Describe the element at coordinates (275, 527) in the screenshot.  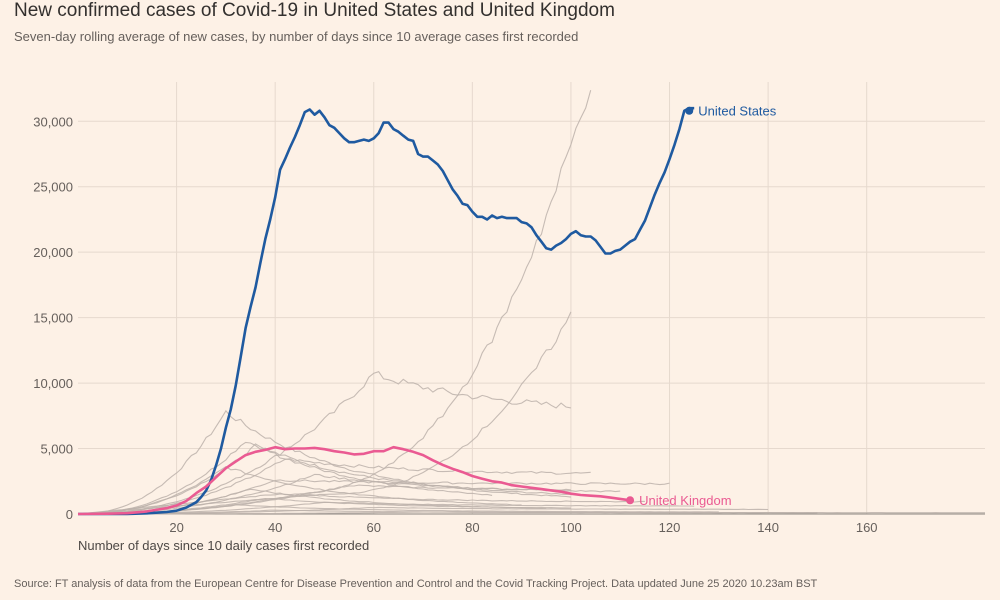
I see `x-tick-label: 40` at that location.